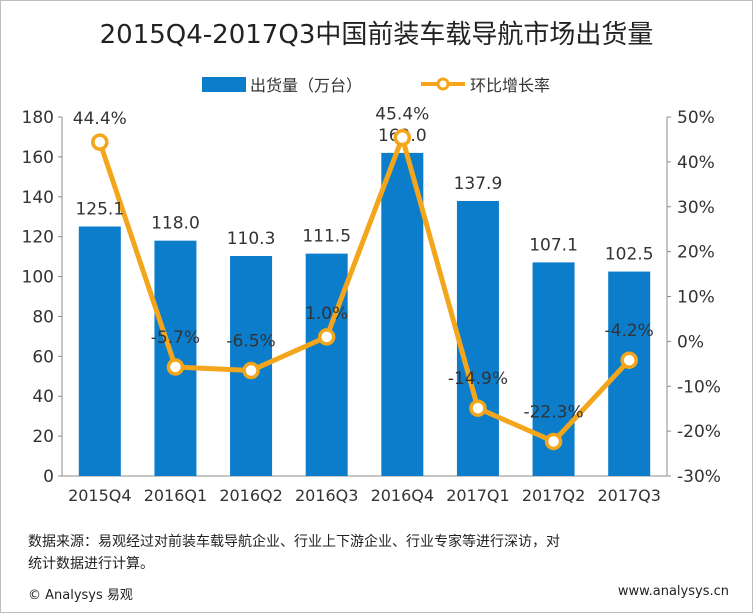 Image resolution: width=753 pixels, height=613 pixels. I want to click on x-axis-tick-label: 2016Q4, so click(403, 495).